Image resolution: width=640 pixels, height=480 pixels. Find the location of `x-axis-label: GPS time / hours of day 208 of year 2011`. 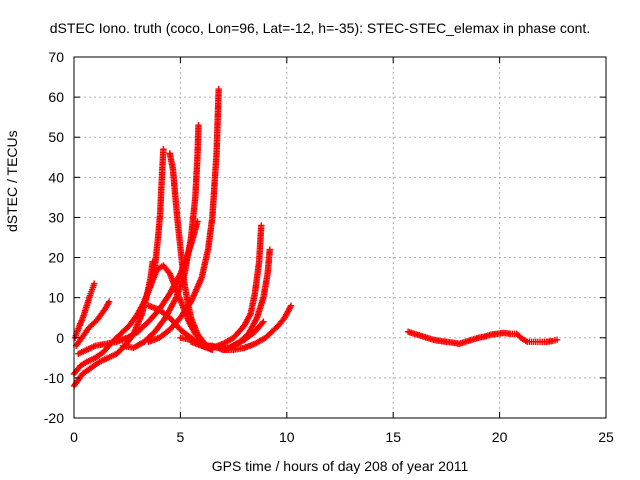

x-axis-label: GPS time / hours of day 208 of year 2011 is located at coordinates (340, 466).